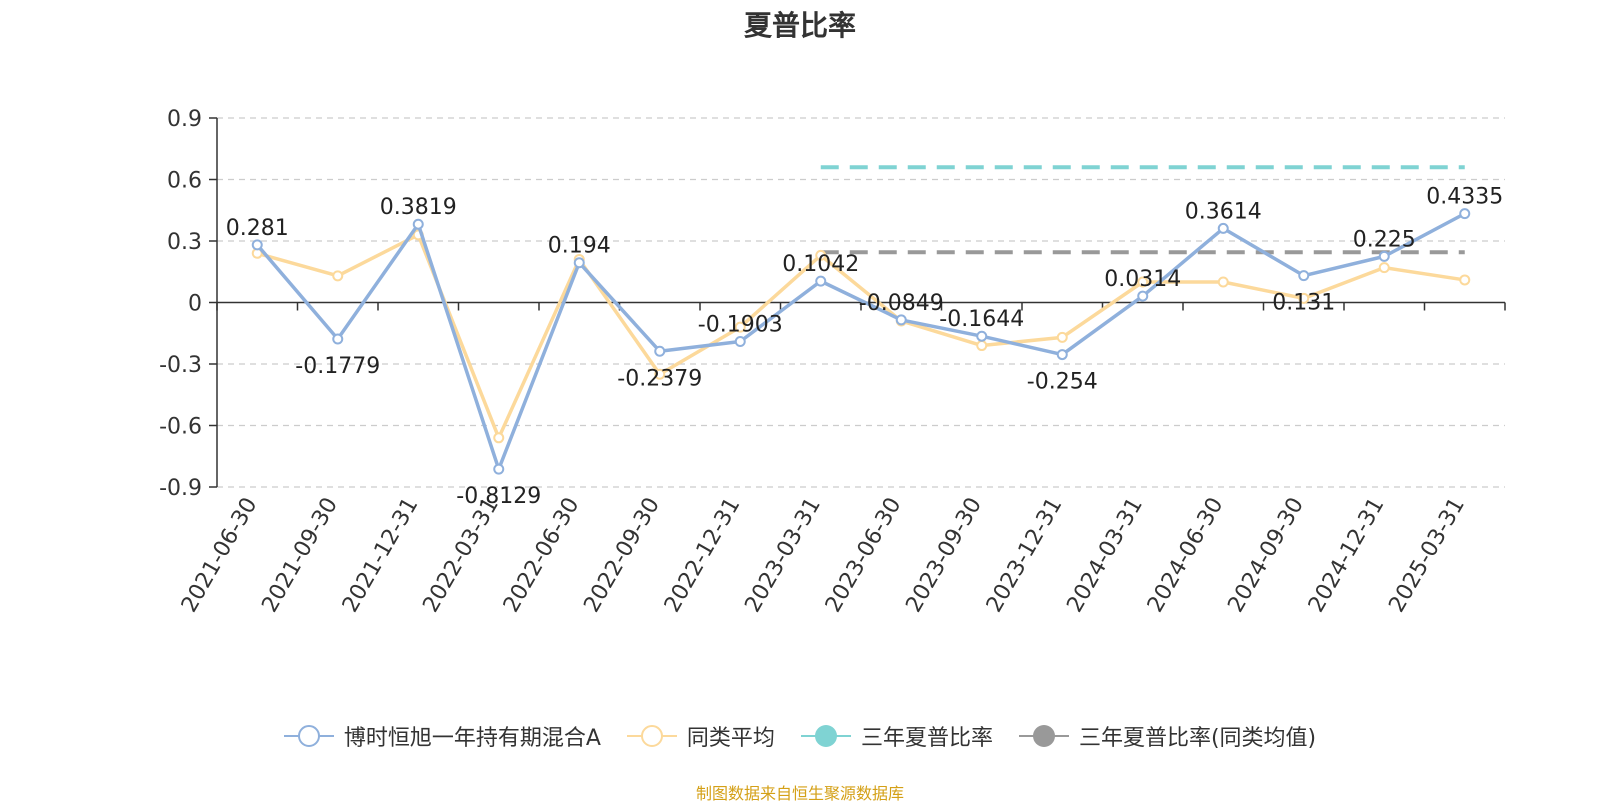 The width and height of the screenshot is (1600, 804). What do you see at coordinates (542, 555) in the screenshot?
I see `x-tick-label: 2022-06-30` at bounding box center [542, 555].